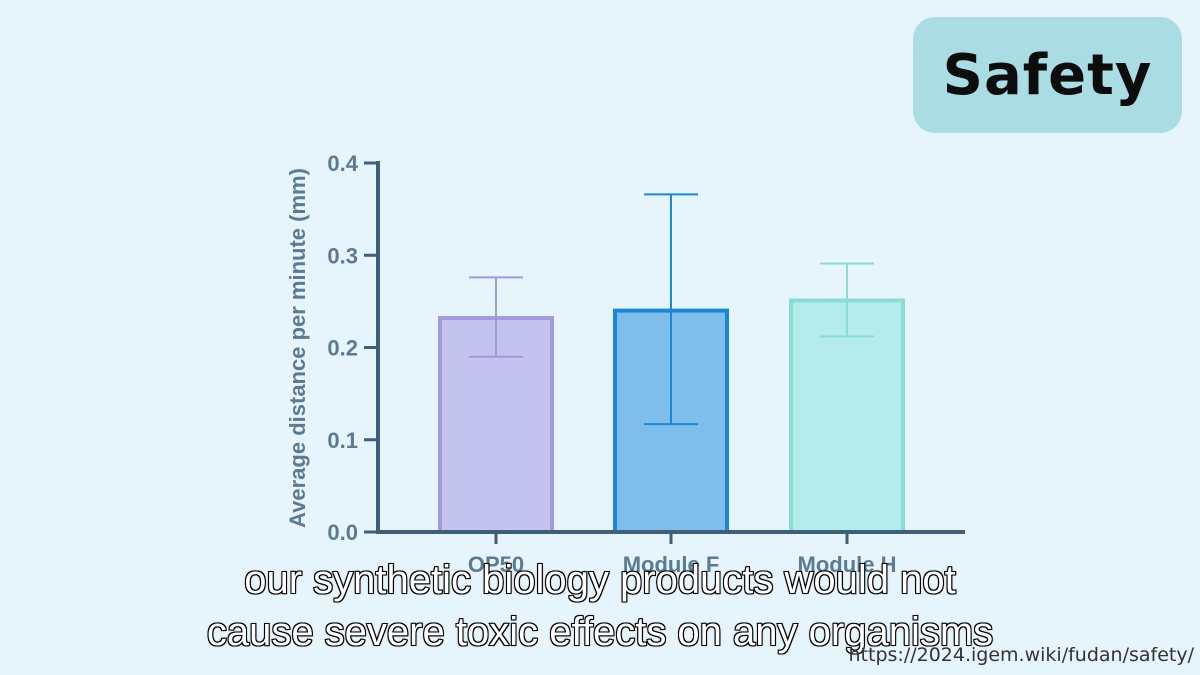 This screenshot has height=675, width=1200. I want to click on y-tick-label: 0.4, so click(342, 163).